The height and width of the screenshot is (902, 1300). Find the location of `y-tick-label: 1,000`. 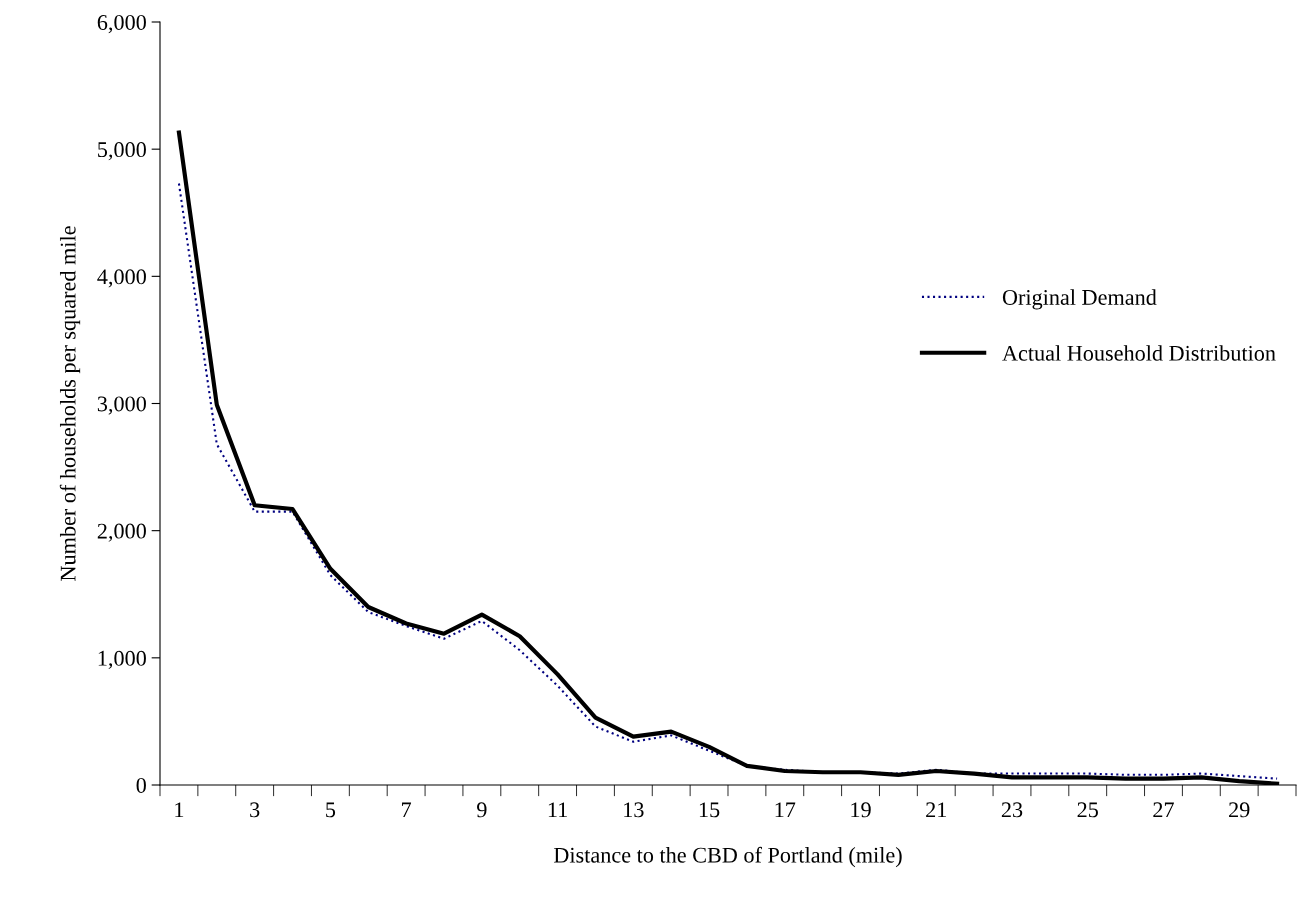

y-tick-label: 1,000 is located at coordinates (122, 659).